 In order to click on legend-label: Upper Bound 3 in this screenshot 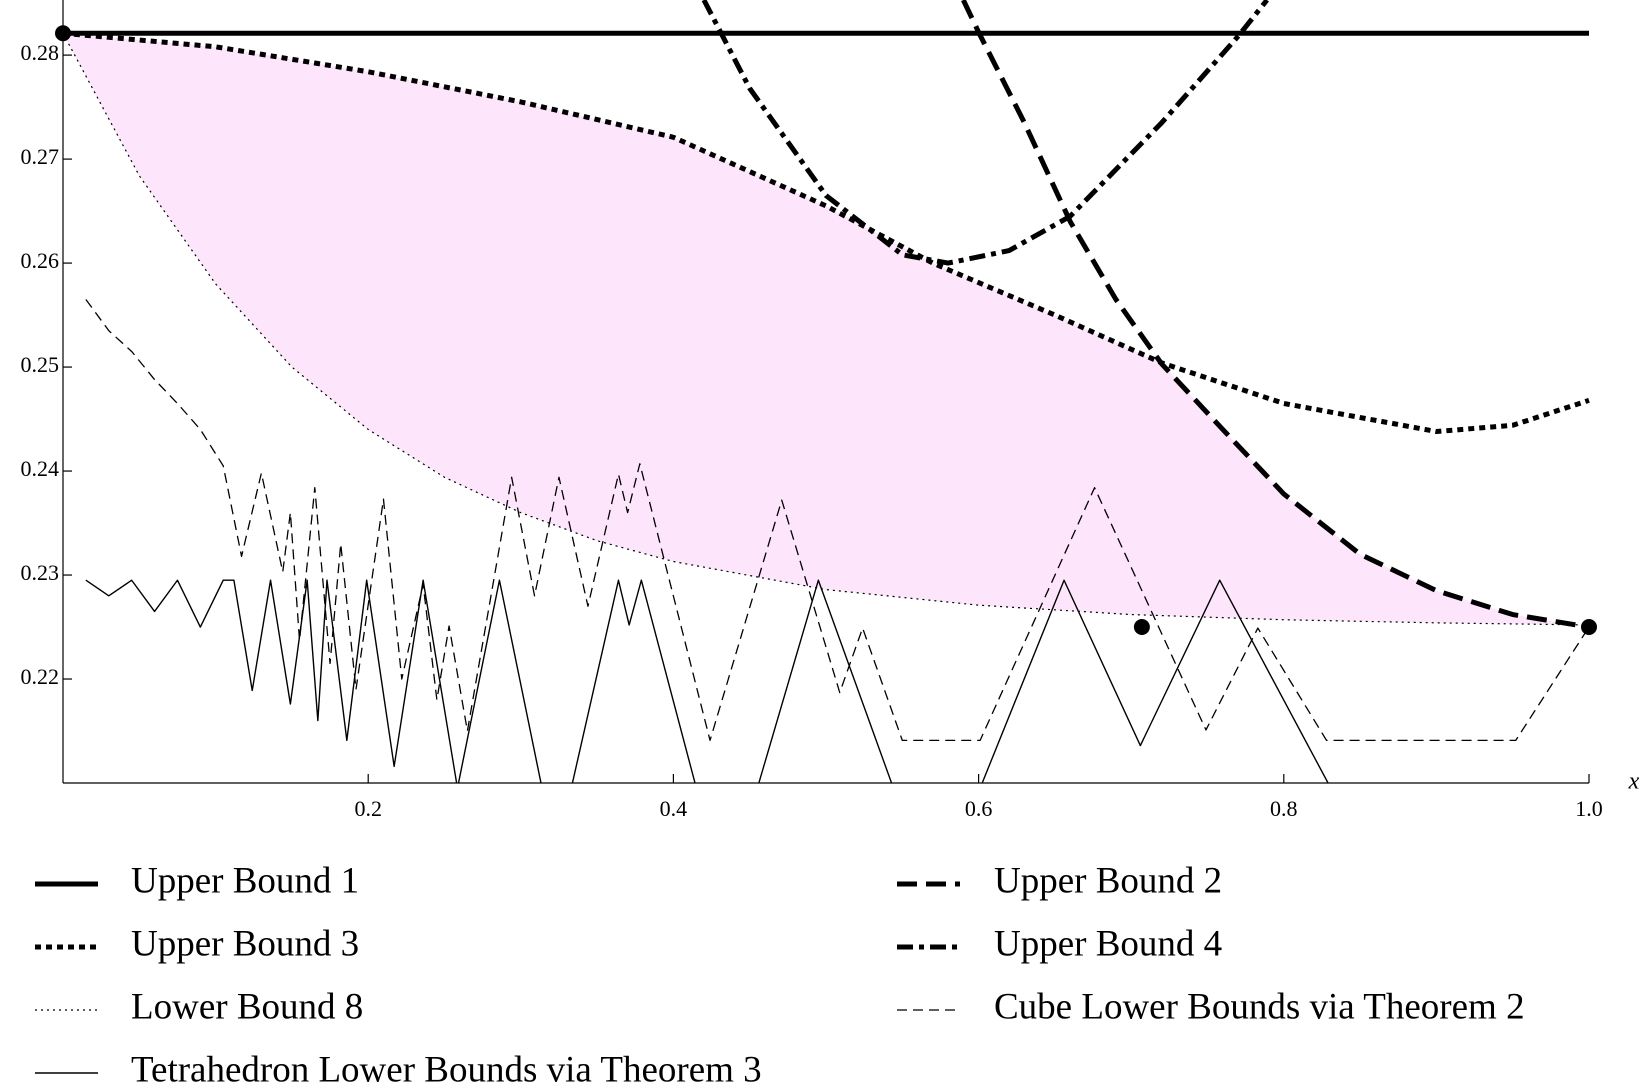, I will do `click(245, 943)`.